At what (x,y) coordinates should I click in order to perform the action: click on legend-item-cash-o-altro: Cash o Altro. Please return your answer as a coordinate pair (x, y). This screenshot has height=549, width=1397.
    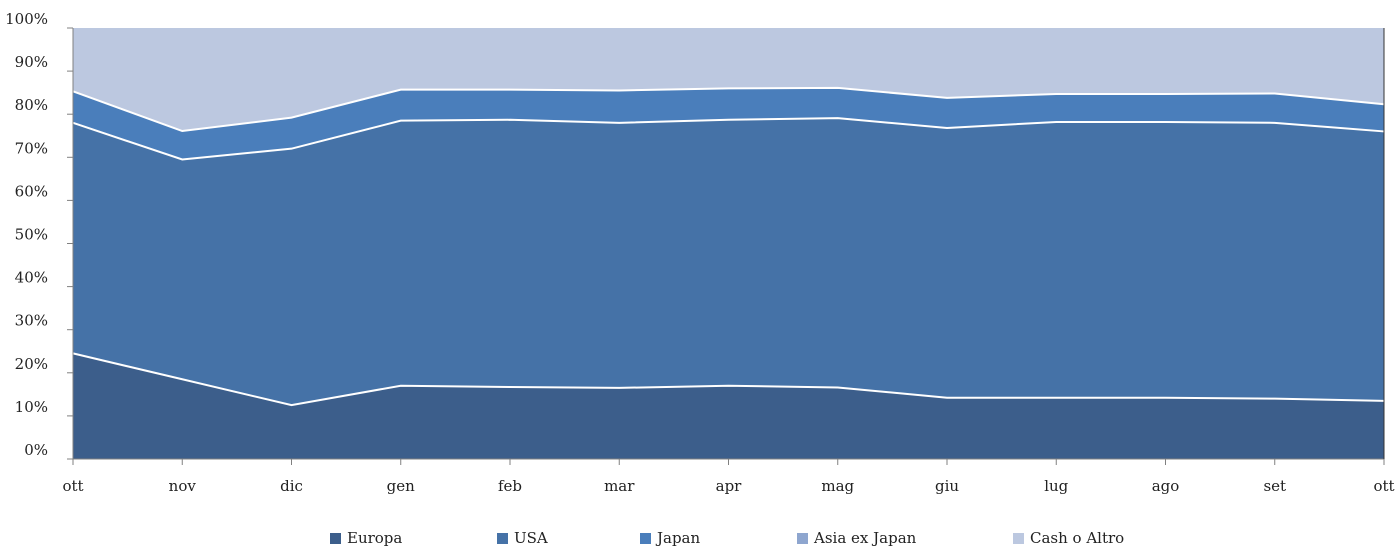
    Looking at the image, I should click on (1068, 538).